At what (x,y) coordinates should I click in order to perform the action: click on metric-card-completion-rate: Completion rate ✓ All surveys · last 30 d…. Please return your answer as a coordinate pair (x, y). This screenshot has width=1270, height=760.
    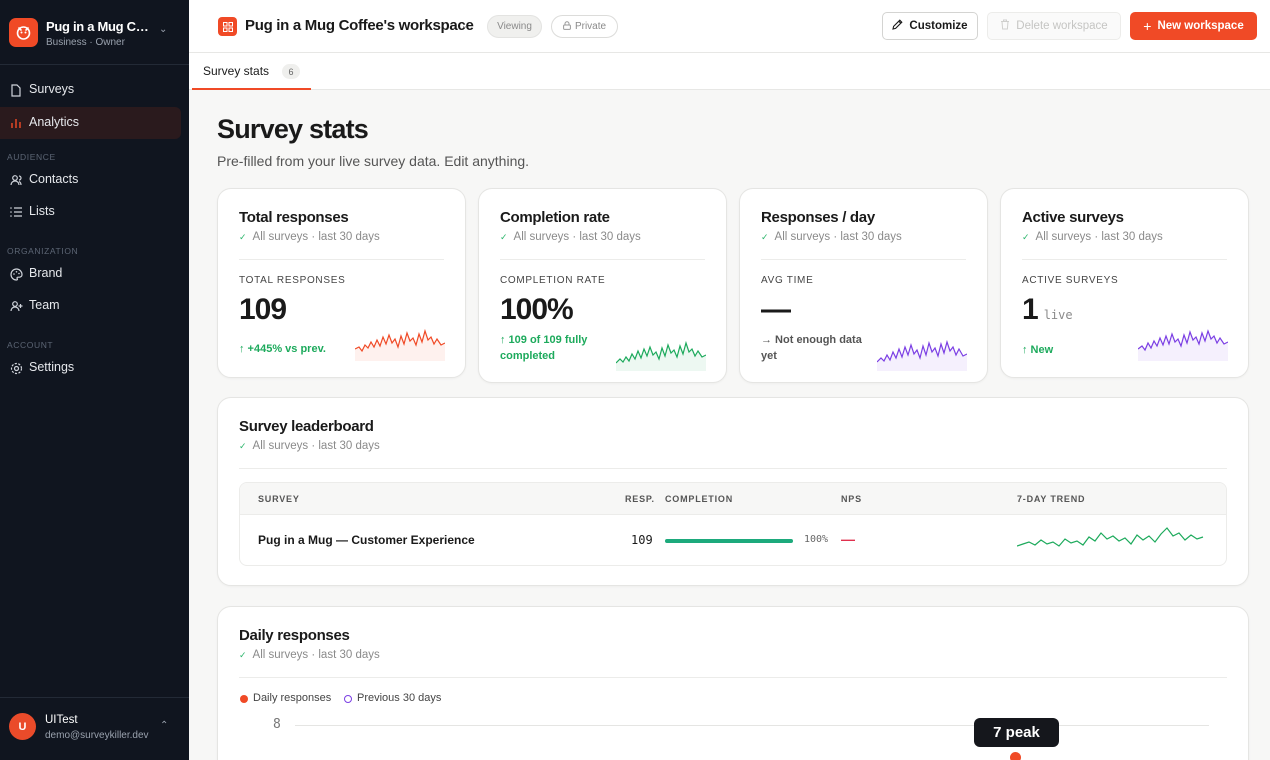
    Looking at the image, I should click on (602, 285).